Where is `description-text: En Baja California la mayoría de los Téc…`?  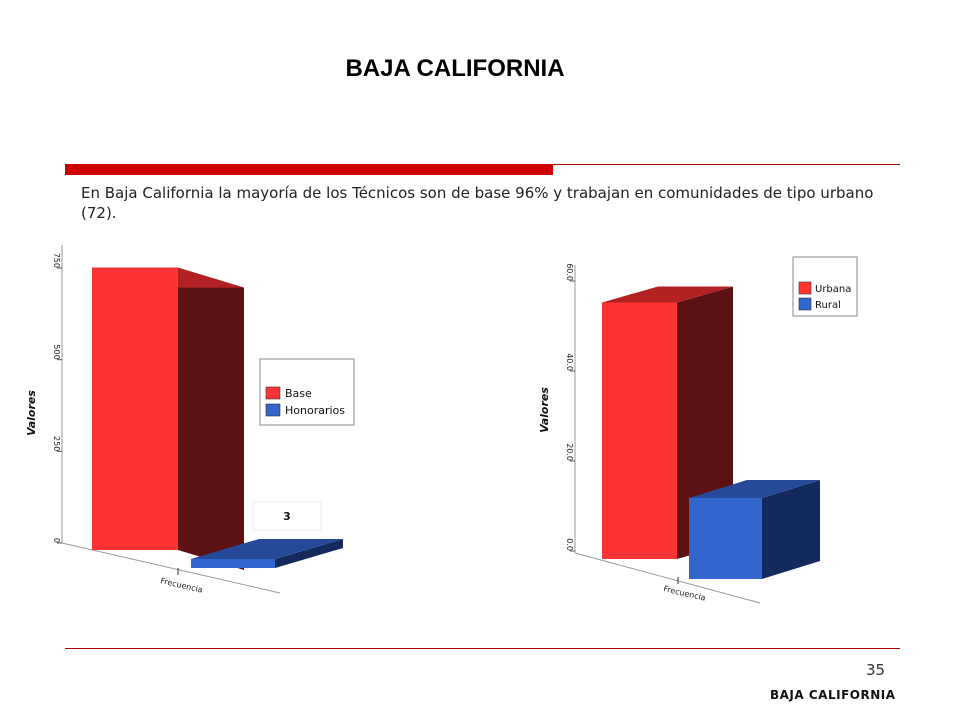 description-text: En Baja California la mayoría de los Téc… is located at coordinates (477, 203).